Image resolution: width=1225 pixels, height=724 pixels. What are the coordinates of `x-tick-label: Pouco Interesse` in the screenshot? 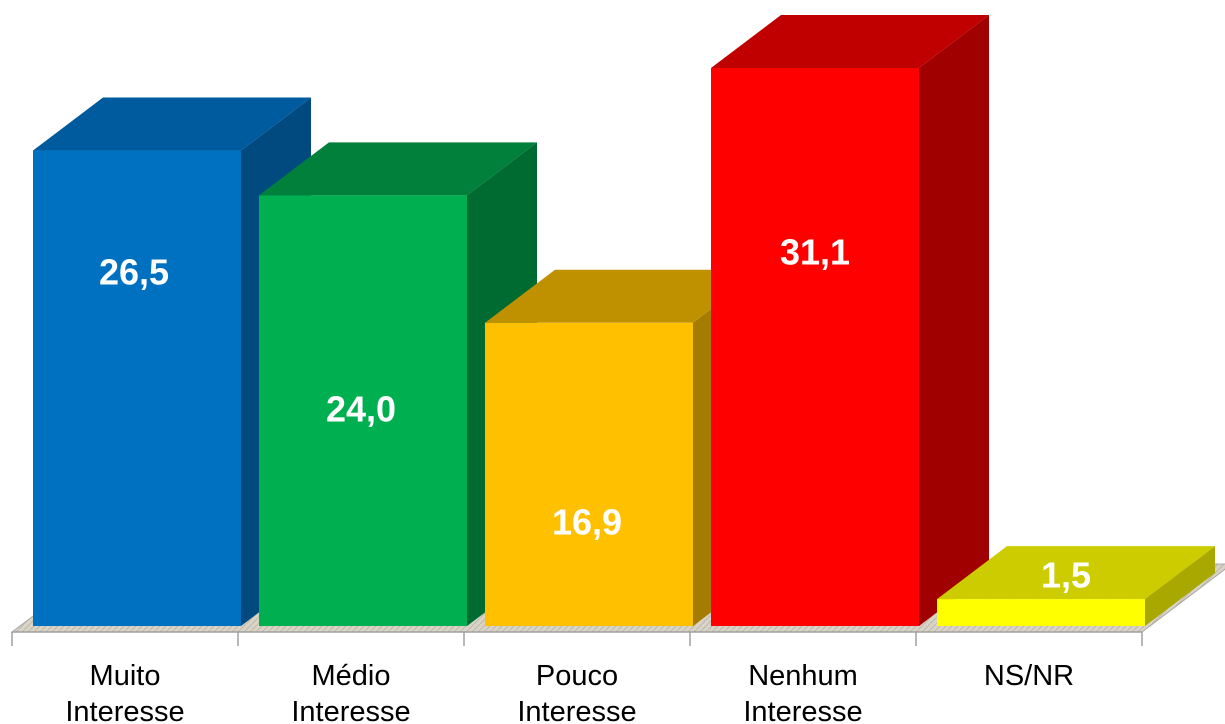 It's located at (576, 692).